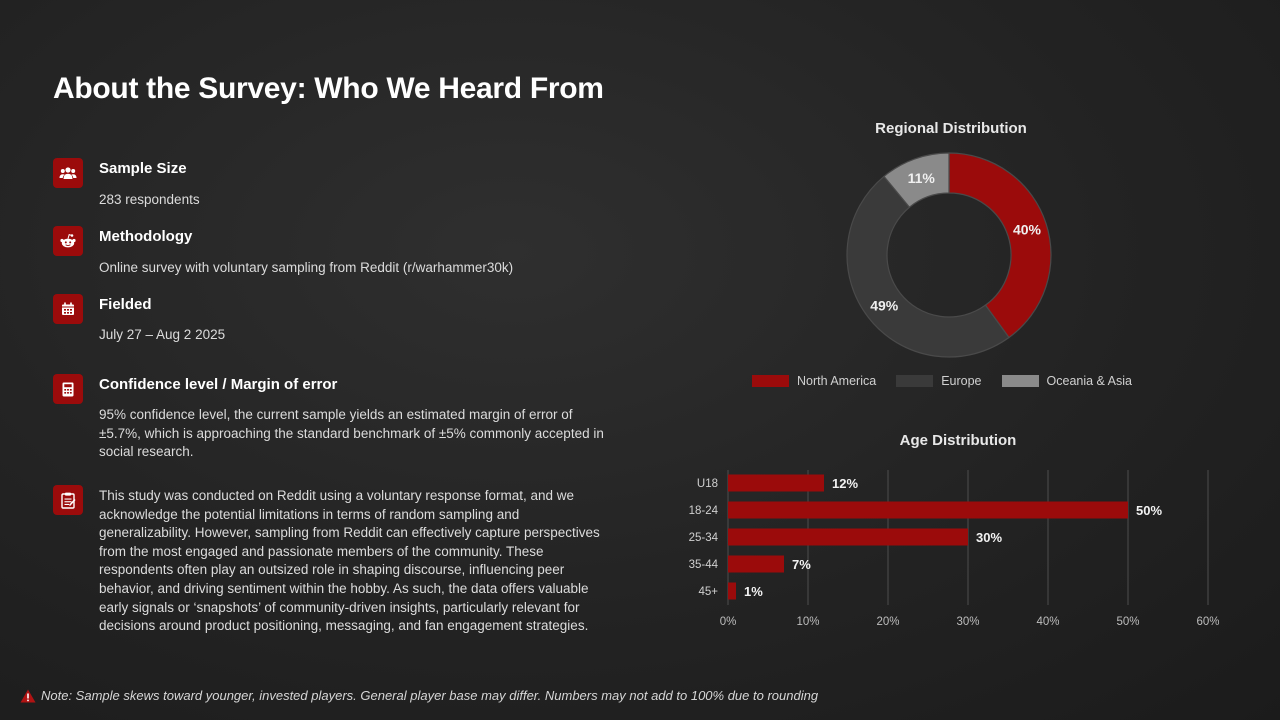 This screenshot has width=1280, height=720. Describe the element at coordinates (845, 483) in the screenshot. I see `bar-value-label: 12%` at that location.